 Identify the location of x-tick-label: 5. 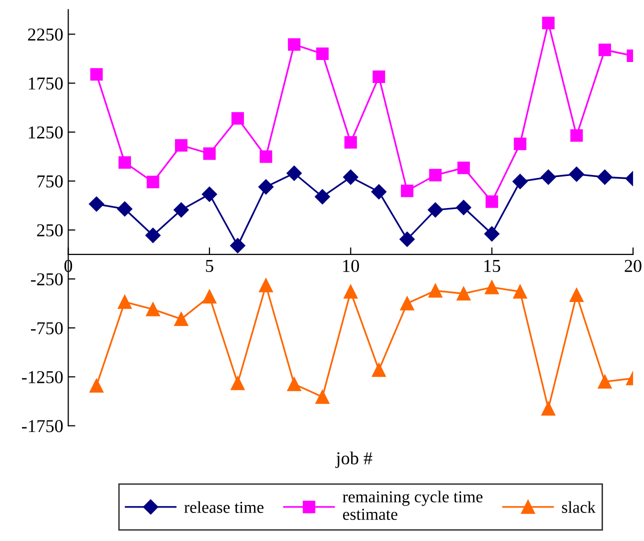
(210, 266).